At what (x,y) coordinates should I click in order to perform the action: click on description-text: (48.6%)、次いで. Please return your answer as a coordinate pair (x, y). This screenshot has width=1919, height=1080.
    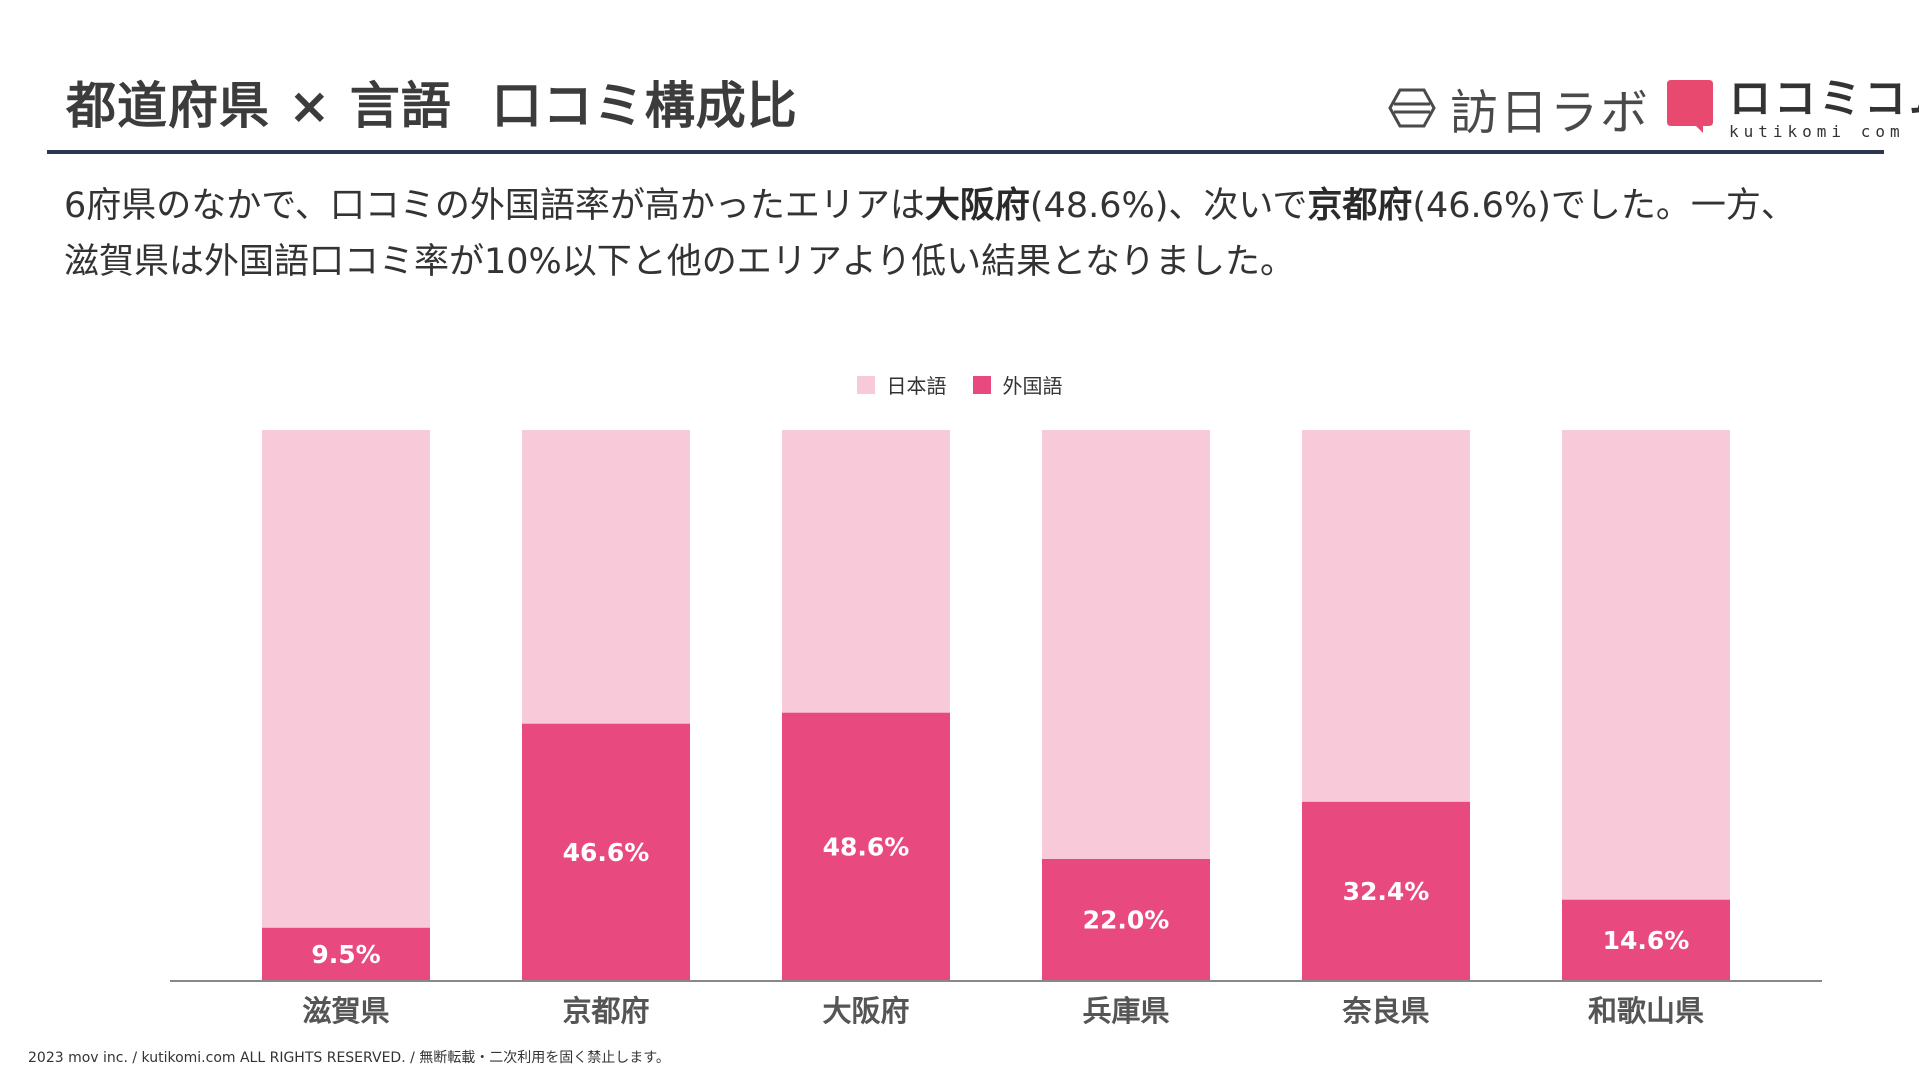
    Looking at the image, I should click on (1168, 206).